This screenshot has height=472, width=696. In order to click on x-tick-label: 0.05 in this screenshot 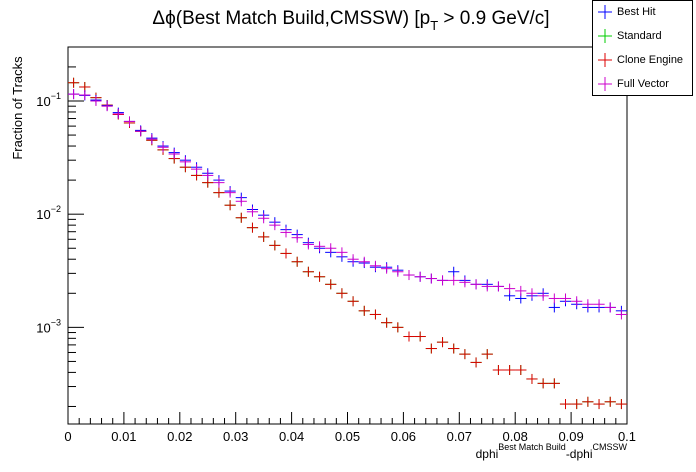, I will do `click(347, 436)`.